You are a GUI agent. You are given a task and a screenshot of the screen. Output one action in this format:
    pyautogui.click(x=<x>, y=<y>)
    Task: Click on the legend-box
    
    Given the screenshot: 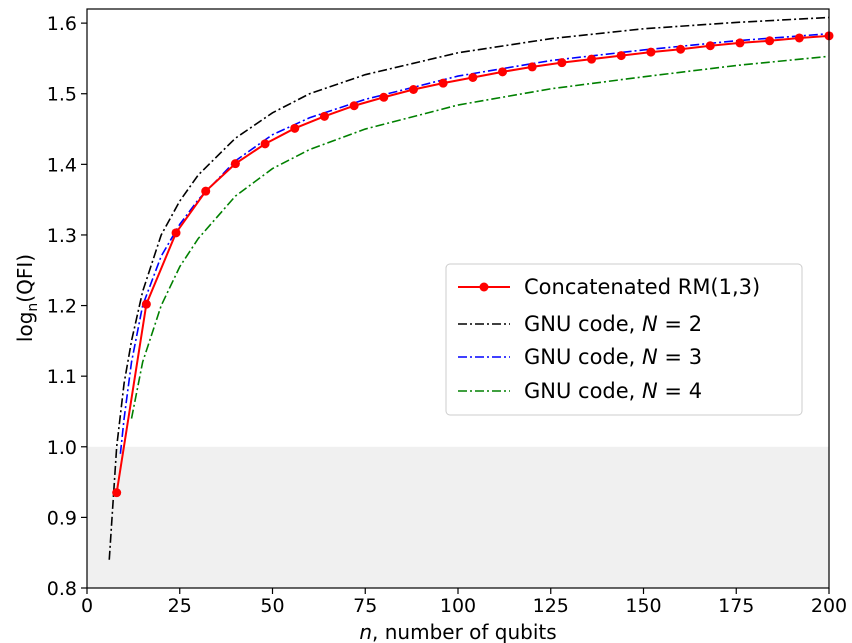 What is the action you would take?
    pyautogui.click(x=624, y=339)
    